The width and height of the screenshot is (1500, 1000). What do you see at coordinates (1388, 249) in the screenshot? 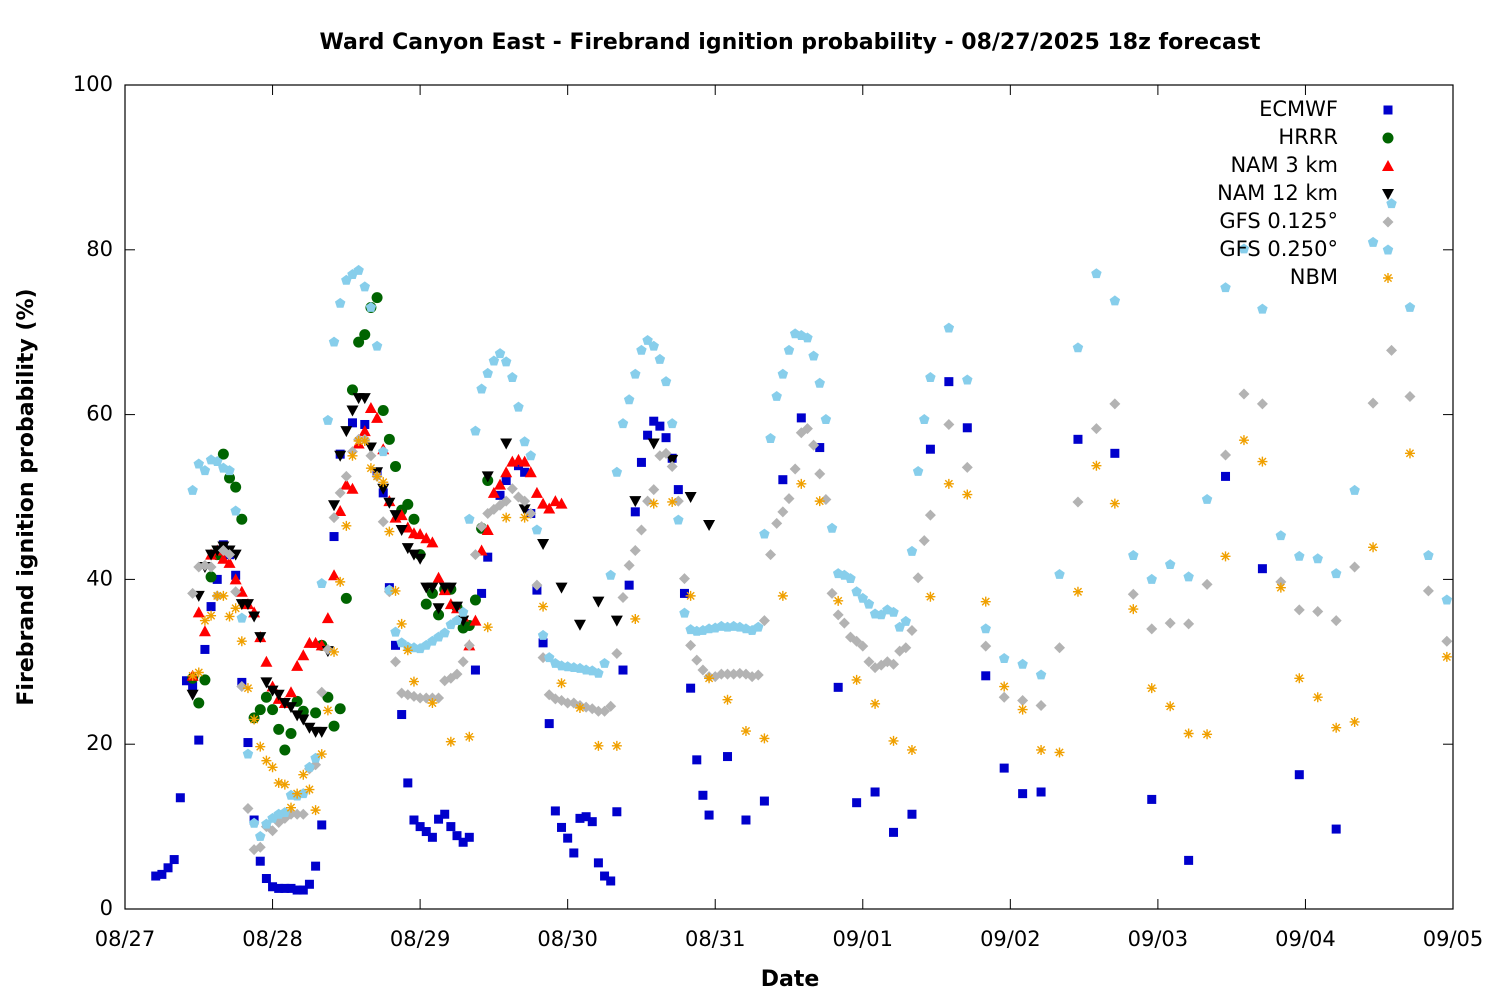
I see `legend-marker` at bounding box center [1388, 249].